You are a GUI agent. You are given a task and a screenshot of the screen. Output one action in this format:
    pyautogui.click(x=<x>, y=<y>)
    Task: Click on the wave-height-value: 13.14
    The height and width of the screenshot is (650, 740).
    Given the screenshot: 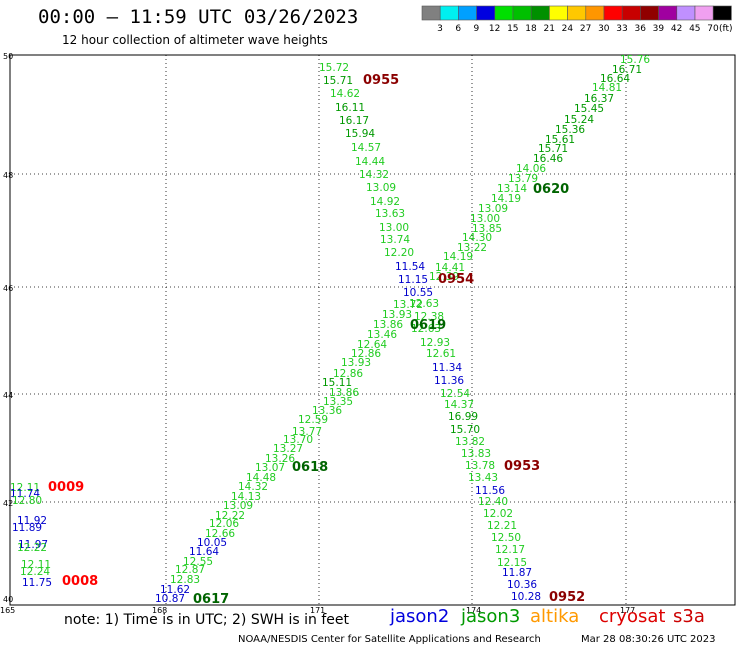 What is the action you would take?
    pyautogui.click(x=512, y=189)
    